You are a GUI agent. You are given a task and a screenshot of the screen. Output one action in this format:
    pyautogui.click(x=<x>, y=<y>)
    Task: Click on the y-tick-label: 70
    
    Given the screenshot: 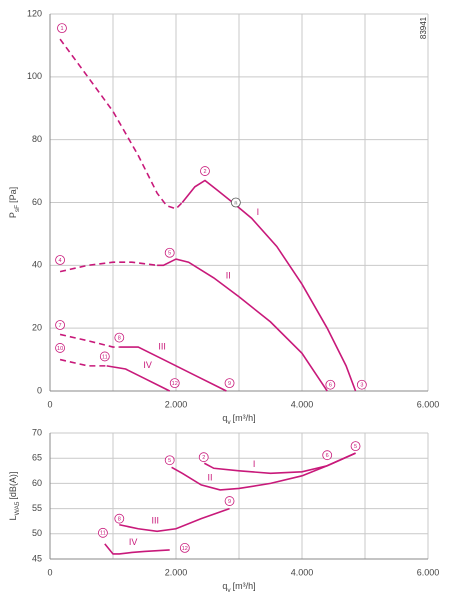 What is the action you would take?
    pyautogui.click(x=37, y=432)
    